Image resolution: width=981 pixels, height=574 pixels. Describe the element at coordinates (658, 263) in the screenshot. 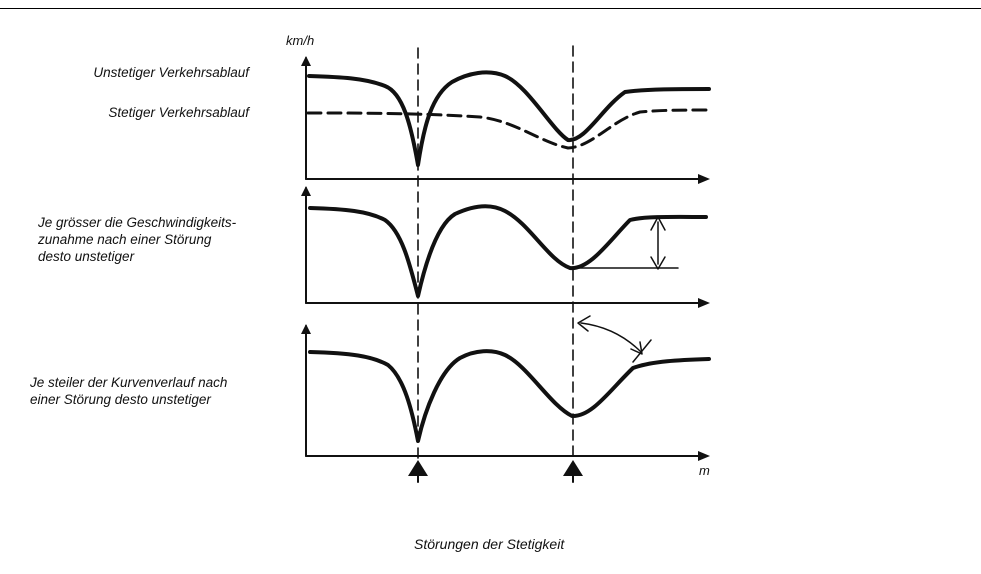

I see `panel2-height-arrow-bottom` at that location.